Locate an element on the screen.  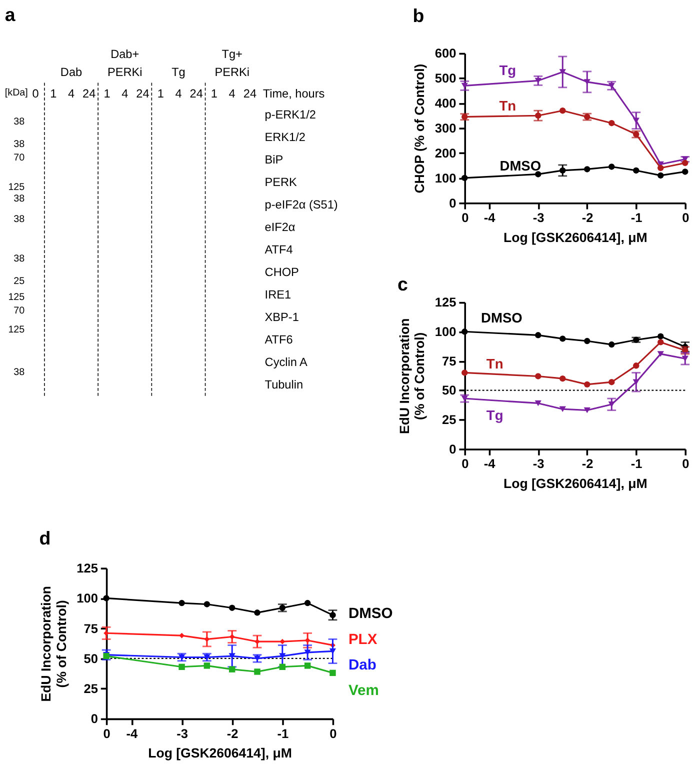
category-label: 25 is located at coordinates (19, 282).